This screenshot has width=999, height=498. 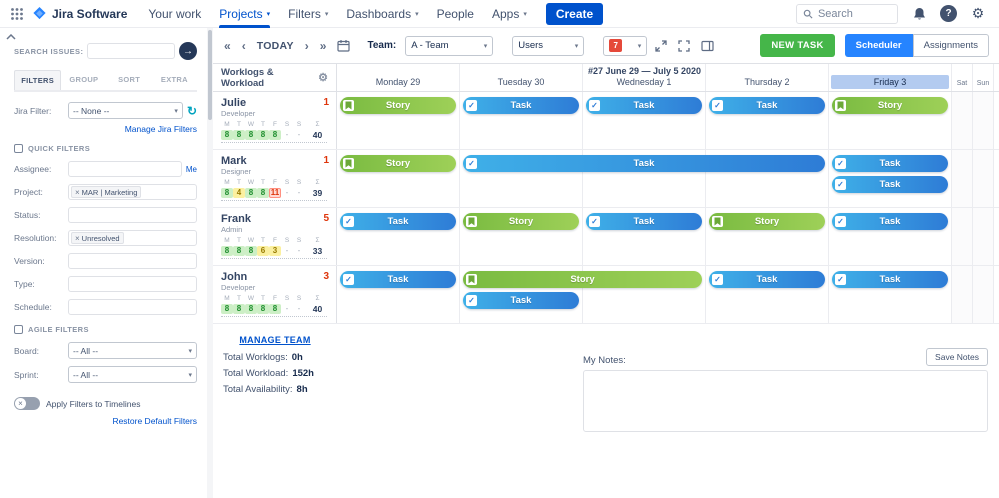 What do you see at coordinates (323, 45) in the screenshot?
I see `fast-next-week-button: »` at bounding box center [323, 45].